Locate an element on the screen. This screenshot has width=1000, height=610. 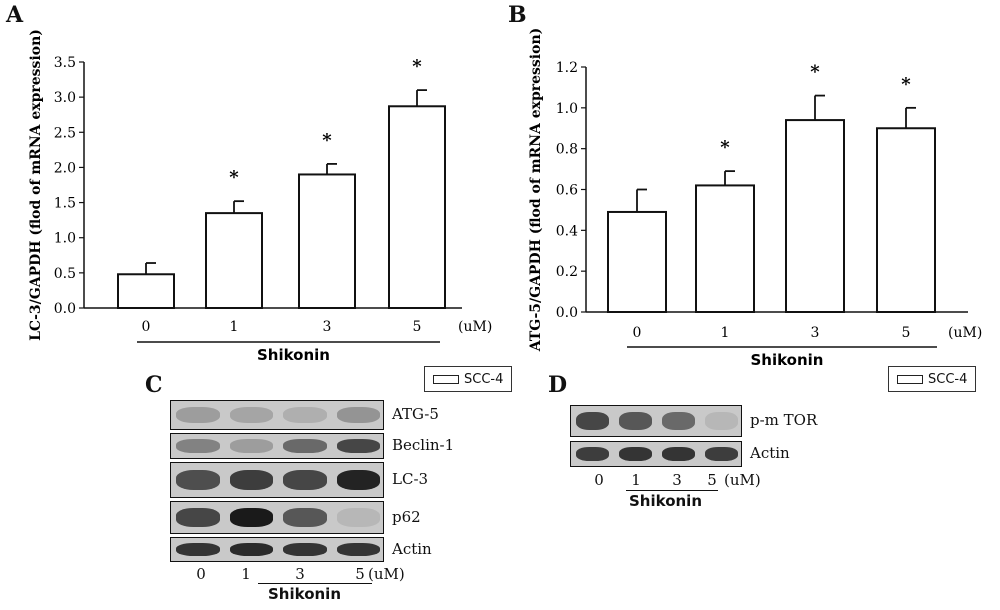
y-tick-label: 0.0 is located at coordinates (567, 313).